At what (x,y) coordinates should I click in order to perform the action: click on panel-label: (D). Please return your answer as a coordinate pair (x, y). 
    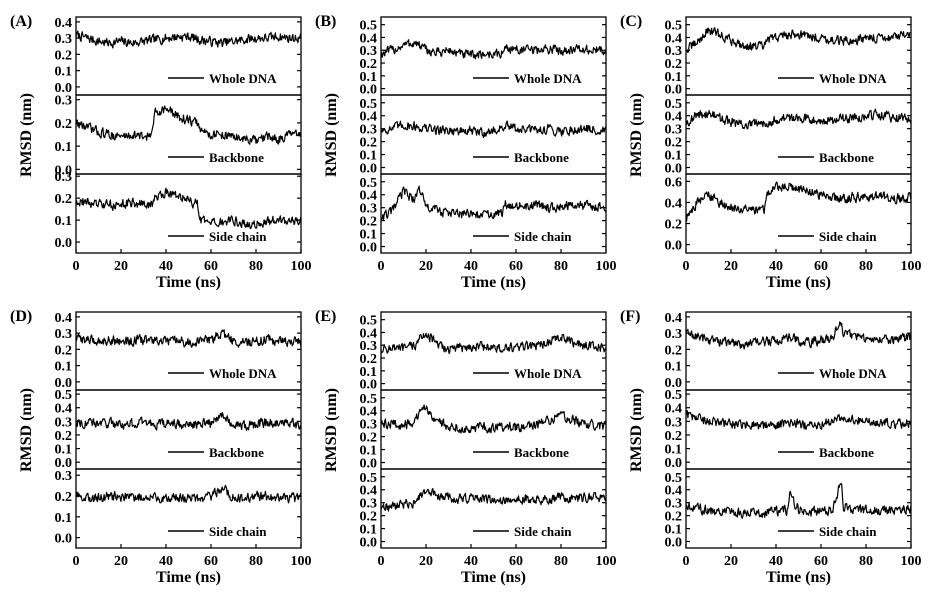
    Looking at the image, I should click on (21, 316).